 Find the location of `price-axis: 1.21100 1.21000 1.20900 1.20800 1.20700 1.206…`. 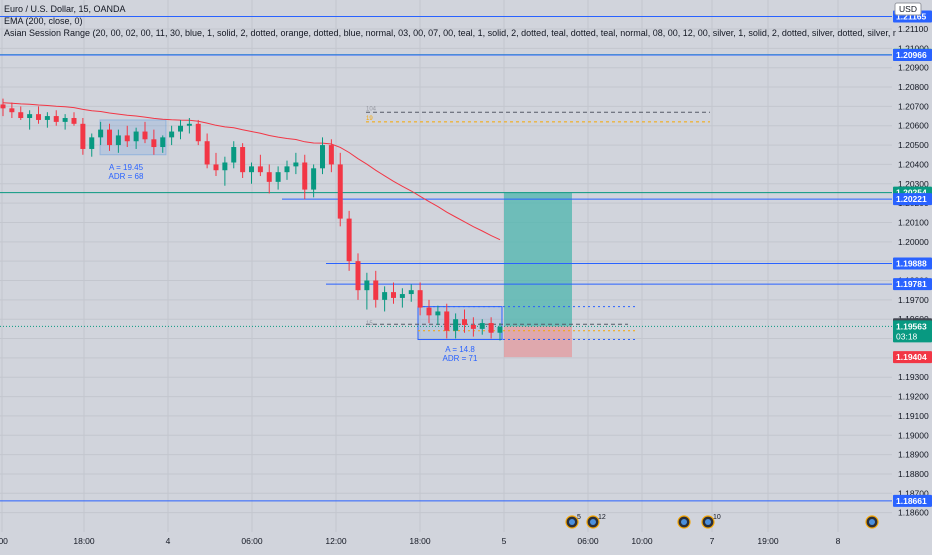

price-axis: 1.21100 1.21000 1.20900 1.20800 1.20700 1.206… is located at coordinates (912, 275).